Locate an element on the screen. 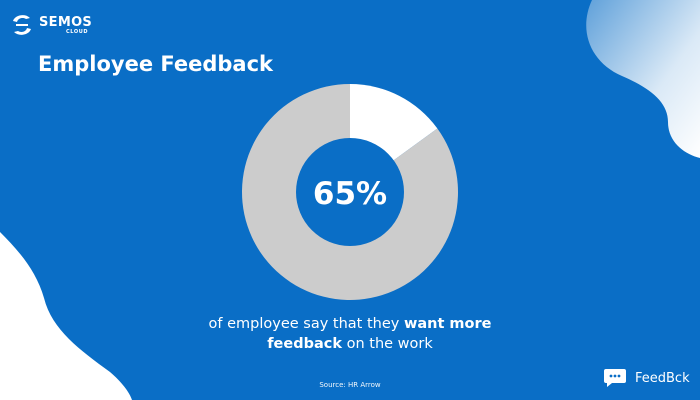 The width and height of the screenshot is (700, 400). semos-cloud-logo: SEMOS CLOUD is located at coordinates (50, 25).